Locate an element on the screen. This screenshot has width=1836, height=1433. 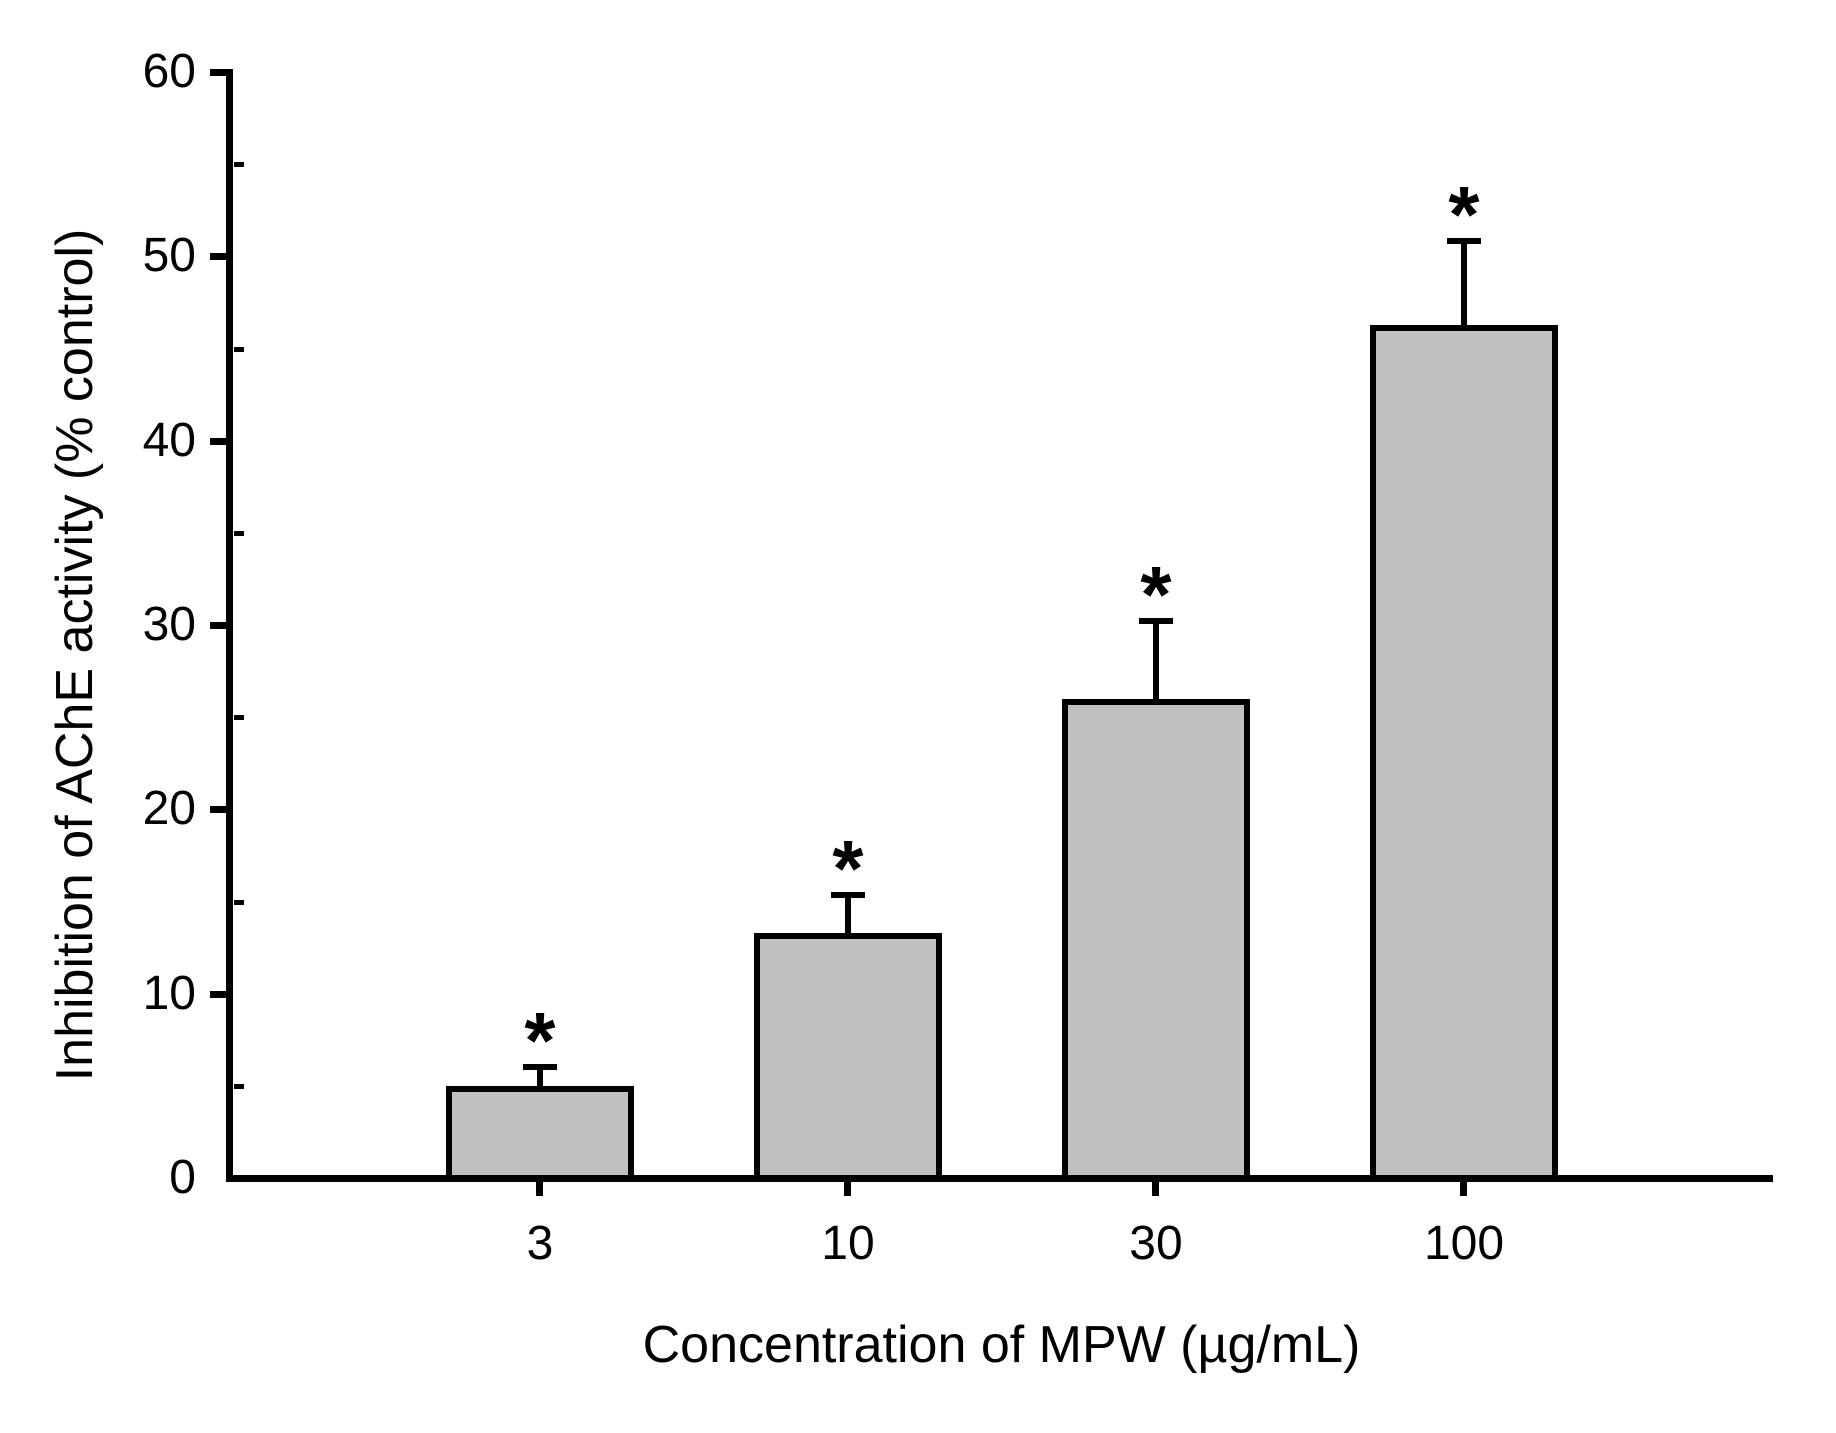
y-axis-title: Inhibition of AChE activity (% control) is located at coordinates (75, 655).